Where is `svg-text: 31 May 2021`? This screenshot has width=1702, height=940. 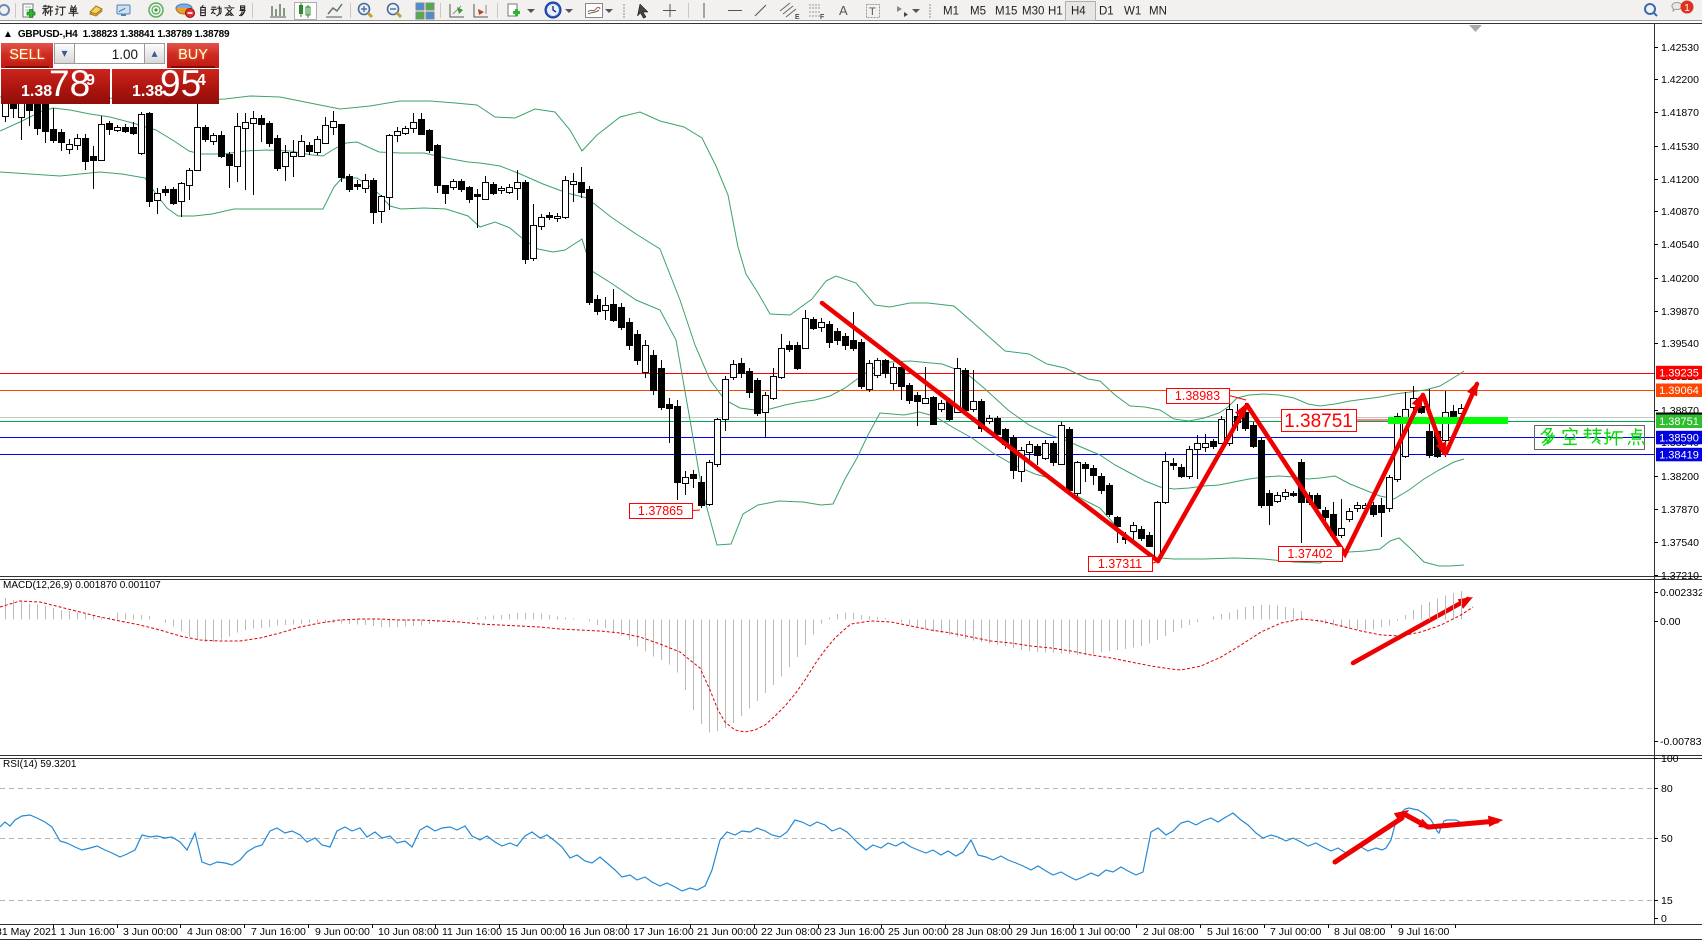
svg-text: 31 May 2021 is located at coordinates (28, 932).